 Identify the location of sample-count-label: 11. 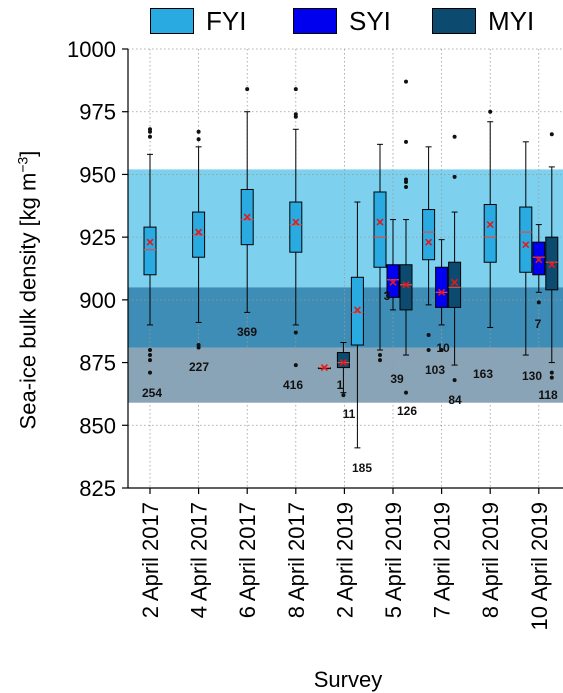
(349, 414).